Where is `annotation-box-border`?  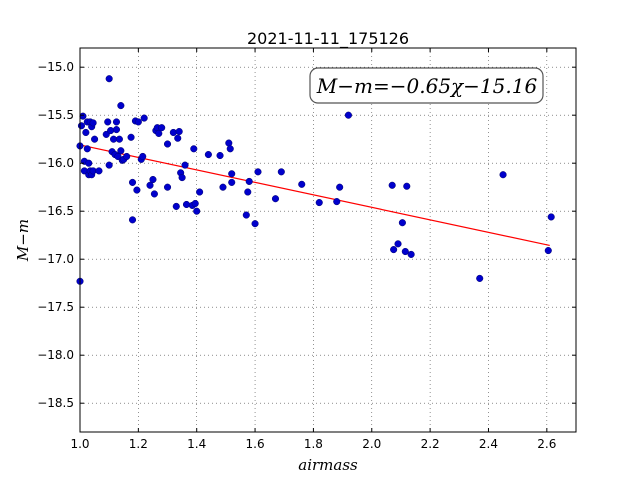 annotation-box-border is located at coordinates (426, 85).